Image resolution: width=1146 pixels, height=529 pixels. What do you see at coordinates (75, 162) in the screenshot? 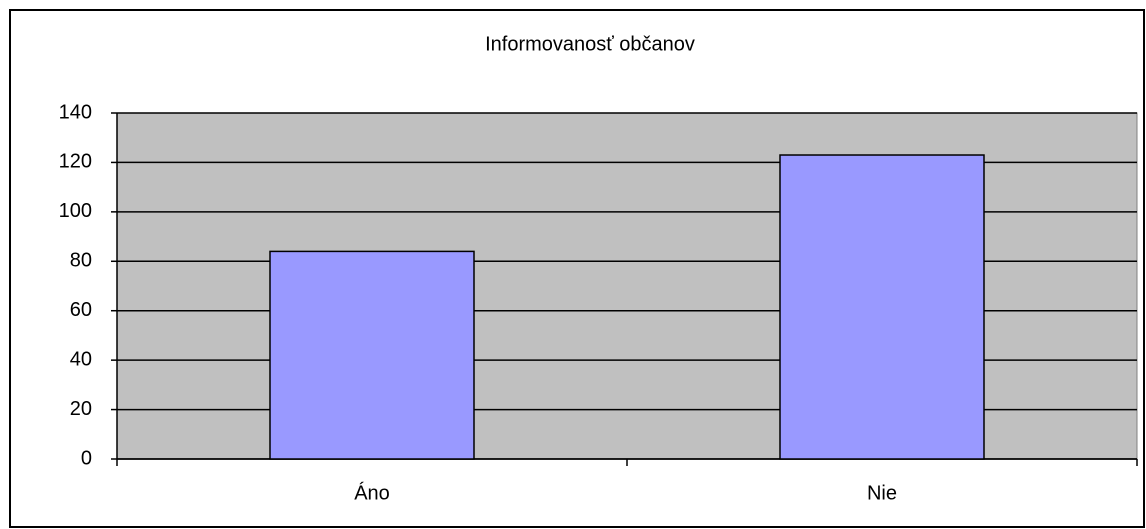
I see `y-tick-label: 120` at bounding box center [75, 162].